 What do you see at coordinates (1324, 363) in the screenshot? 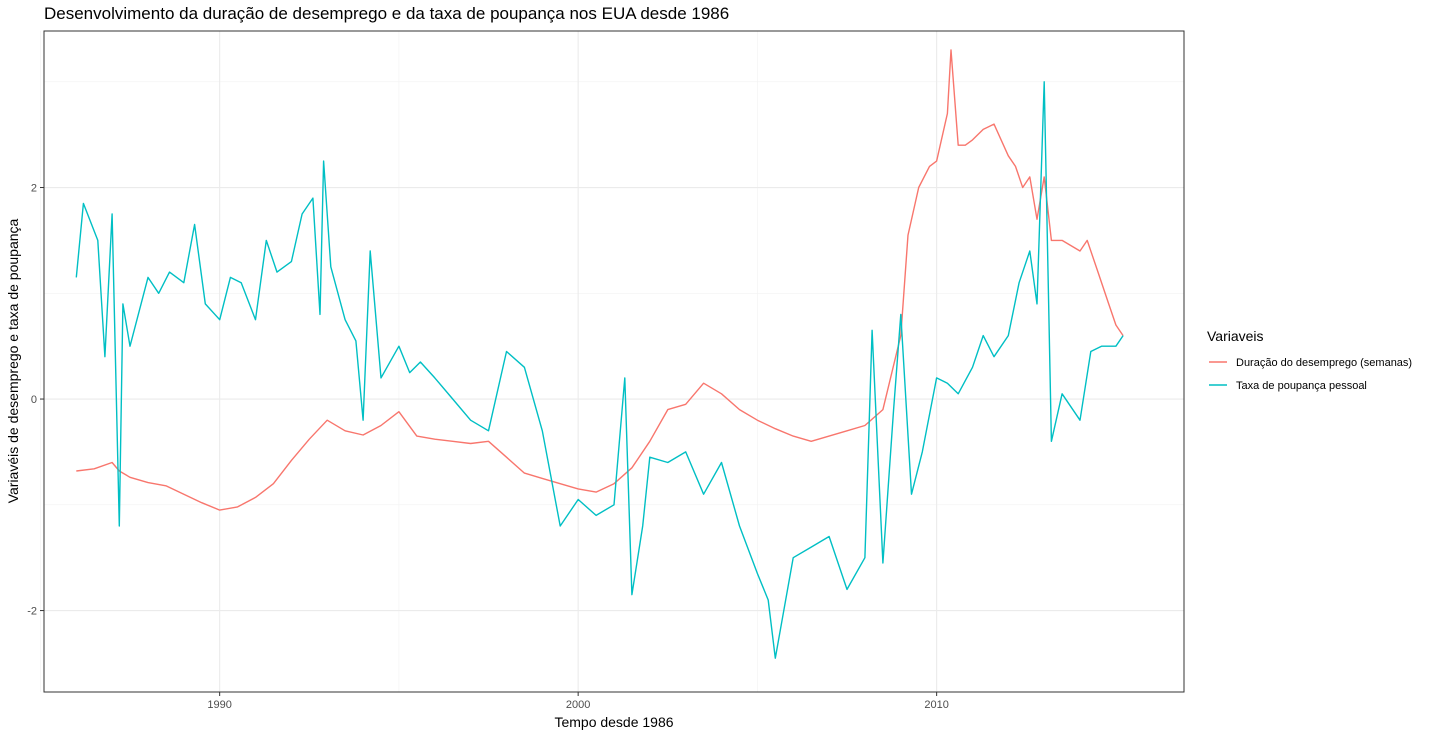
I see `legend-label-1: Duração do desemprego (semanas)` at bounding box center [1324, 363].